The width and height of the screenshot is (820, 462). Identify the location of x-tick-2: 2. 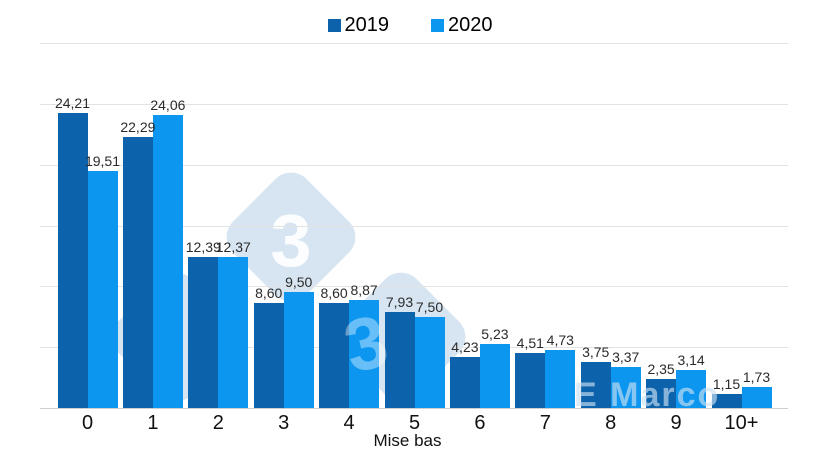
(218, 423).